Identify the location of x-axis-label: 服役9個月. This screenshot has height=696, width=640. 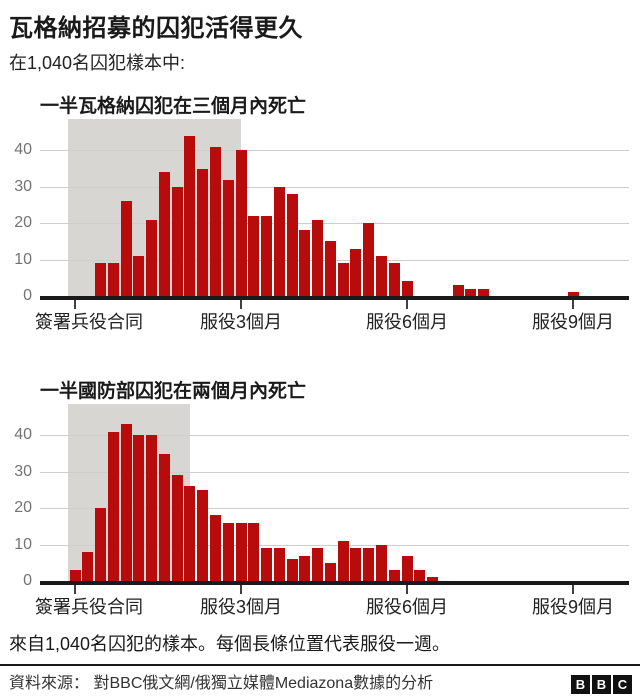
(573, 607).